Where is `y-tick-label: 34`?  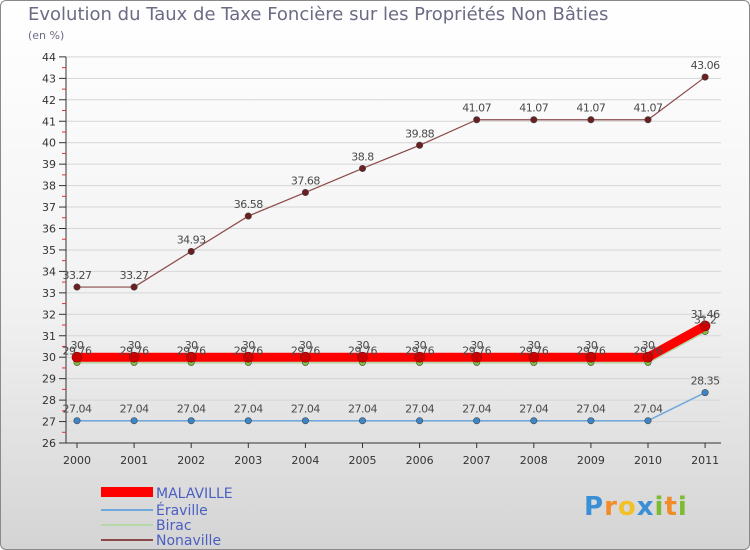 y-tick-label: 34 is located at coordinates (49, 271).